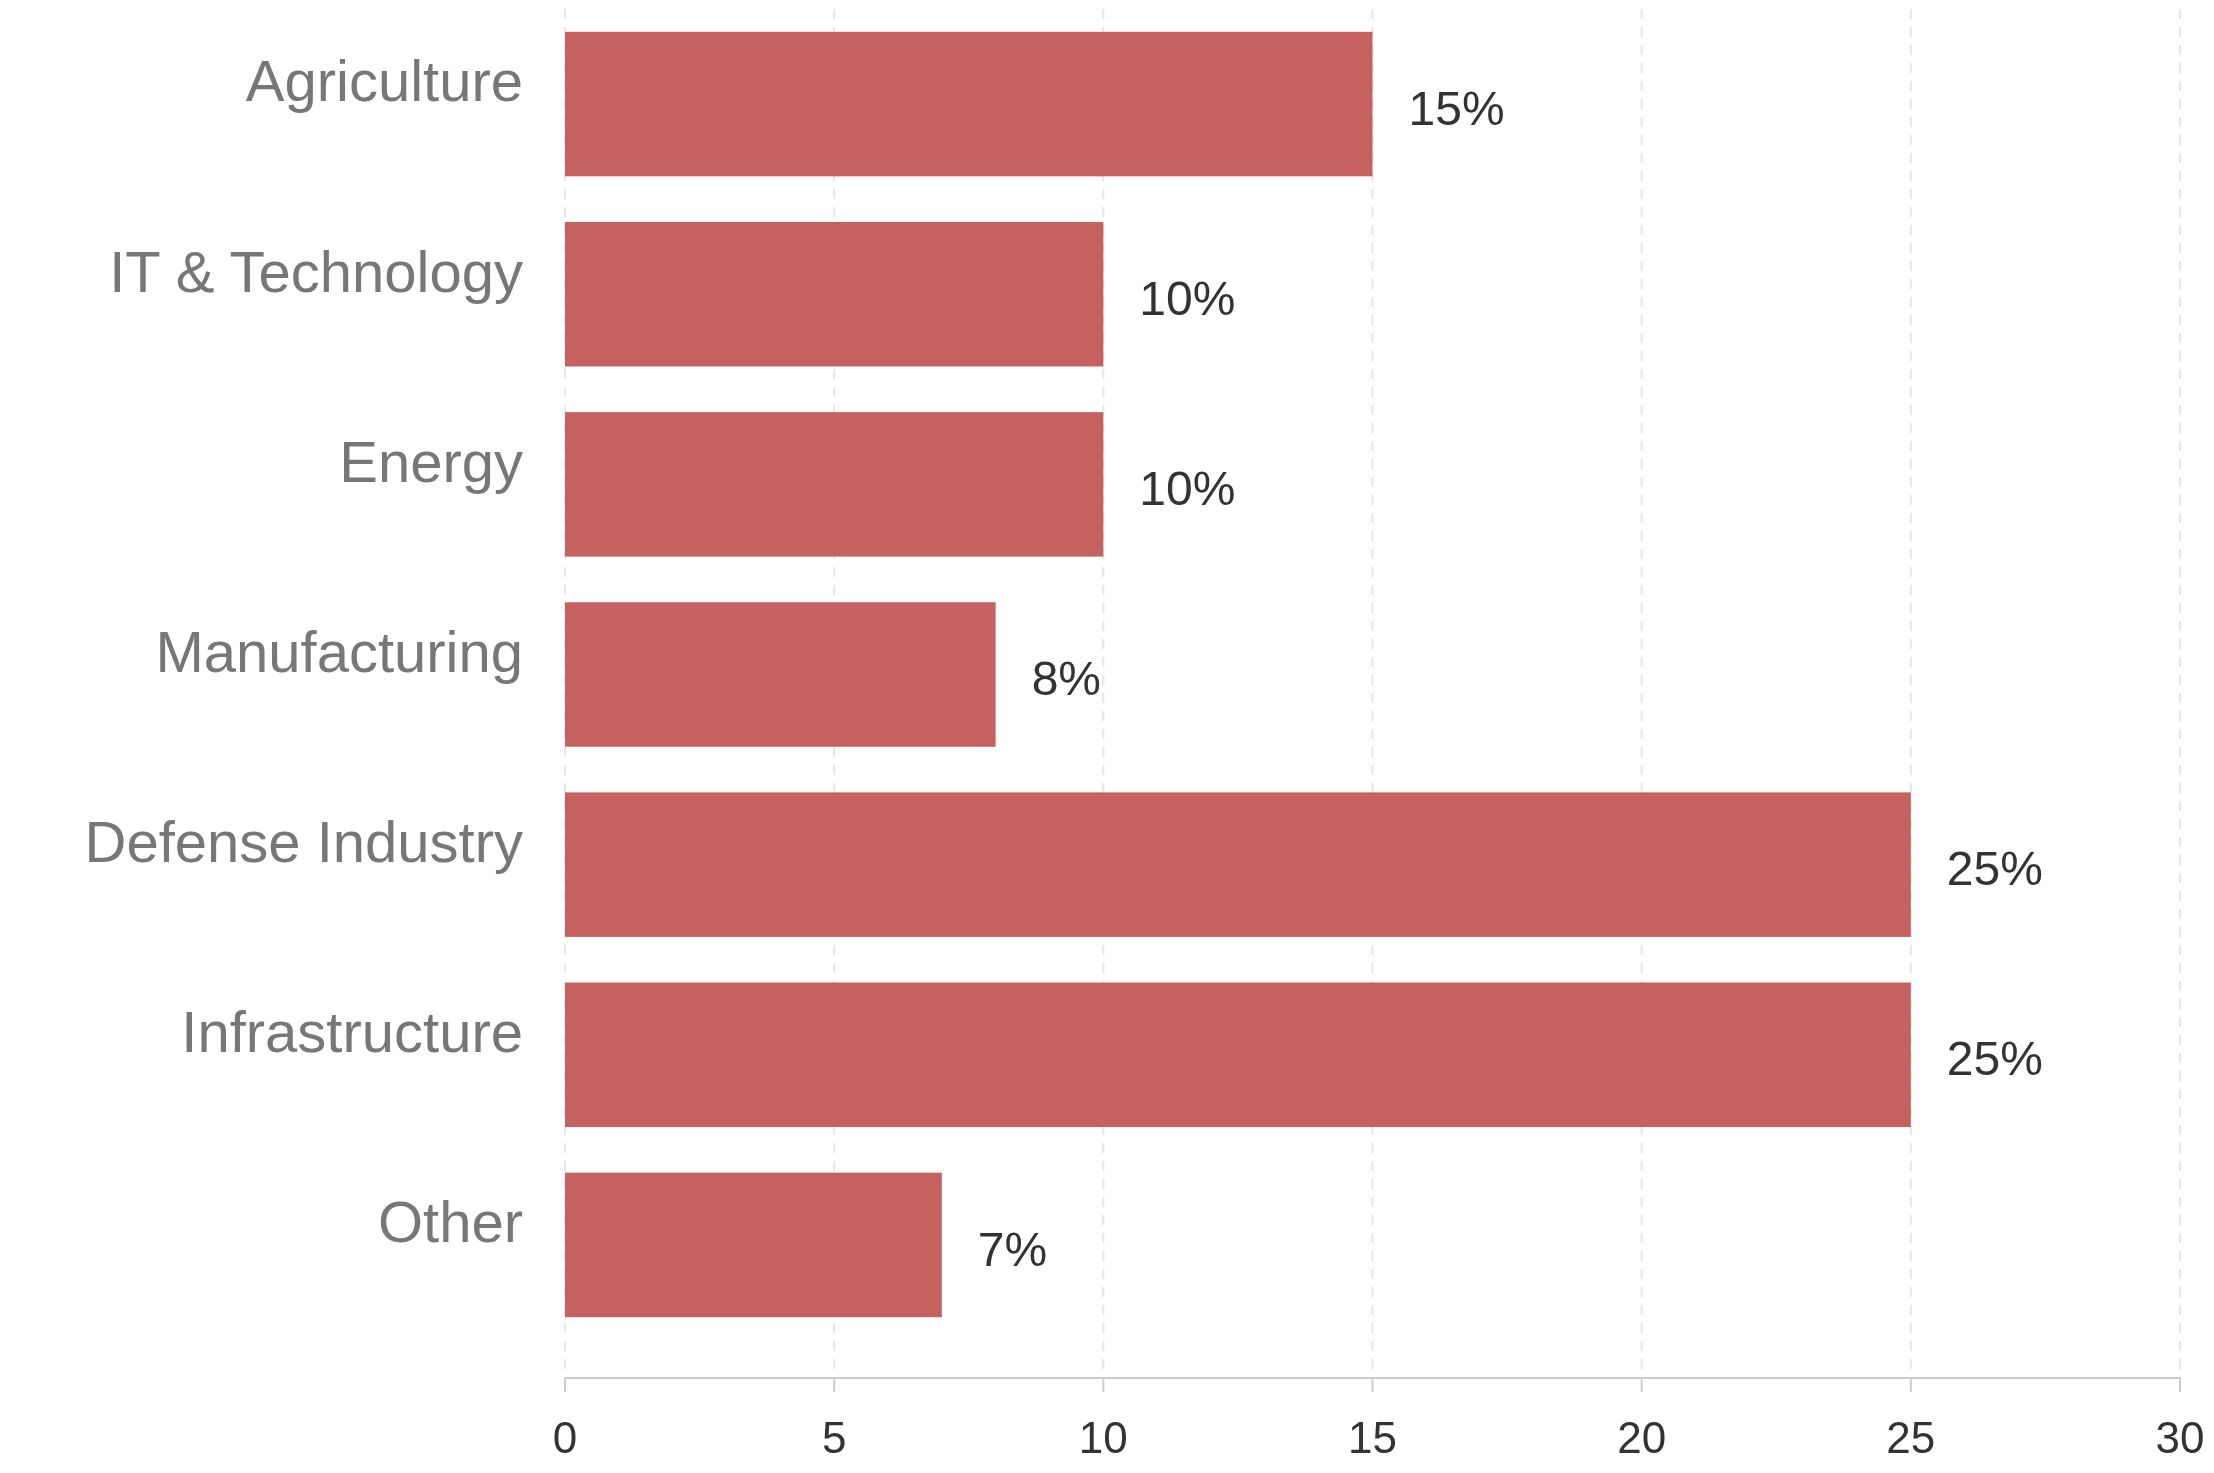 Image resolution: width=2214 pixels, height=1473 pixels. What do you see at coordinates (1642, 1437) in the screenshot?
I see `x-tick-label: 20` at bounding box center [1642, 1437].